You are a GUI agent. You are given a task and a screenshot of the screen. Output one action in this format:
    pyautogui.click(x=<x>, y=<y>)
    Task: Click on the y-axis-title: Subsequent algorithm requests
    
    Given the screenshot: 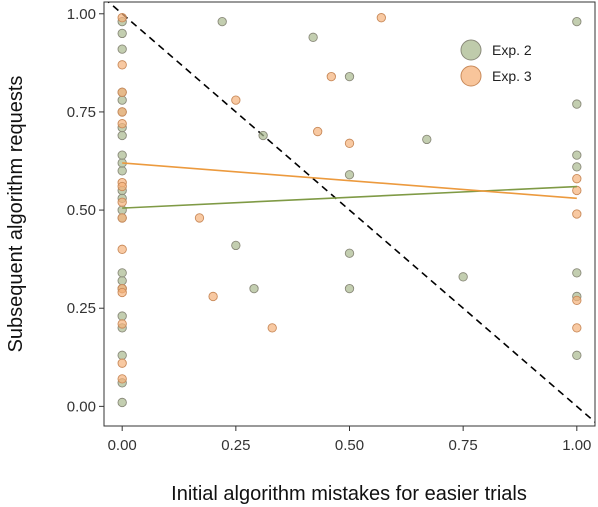 What is the action you would take?
    pyautogui.click(x=16, y=214)
    